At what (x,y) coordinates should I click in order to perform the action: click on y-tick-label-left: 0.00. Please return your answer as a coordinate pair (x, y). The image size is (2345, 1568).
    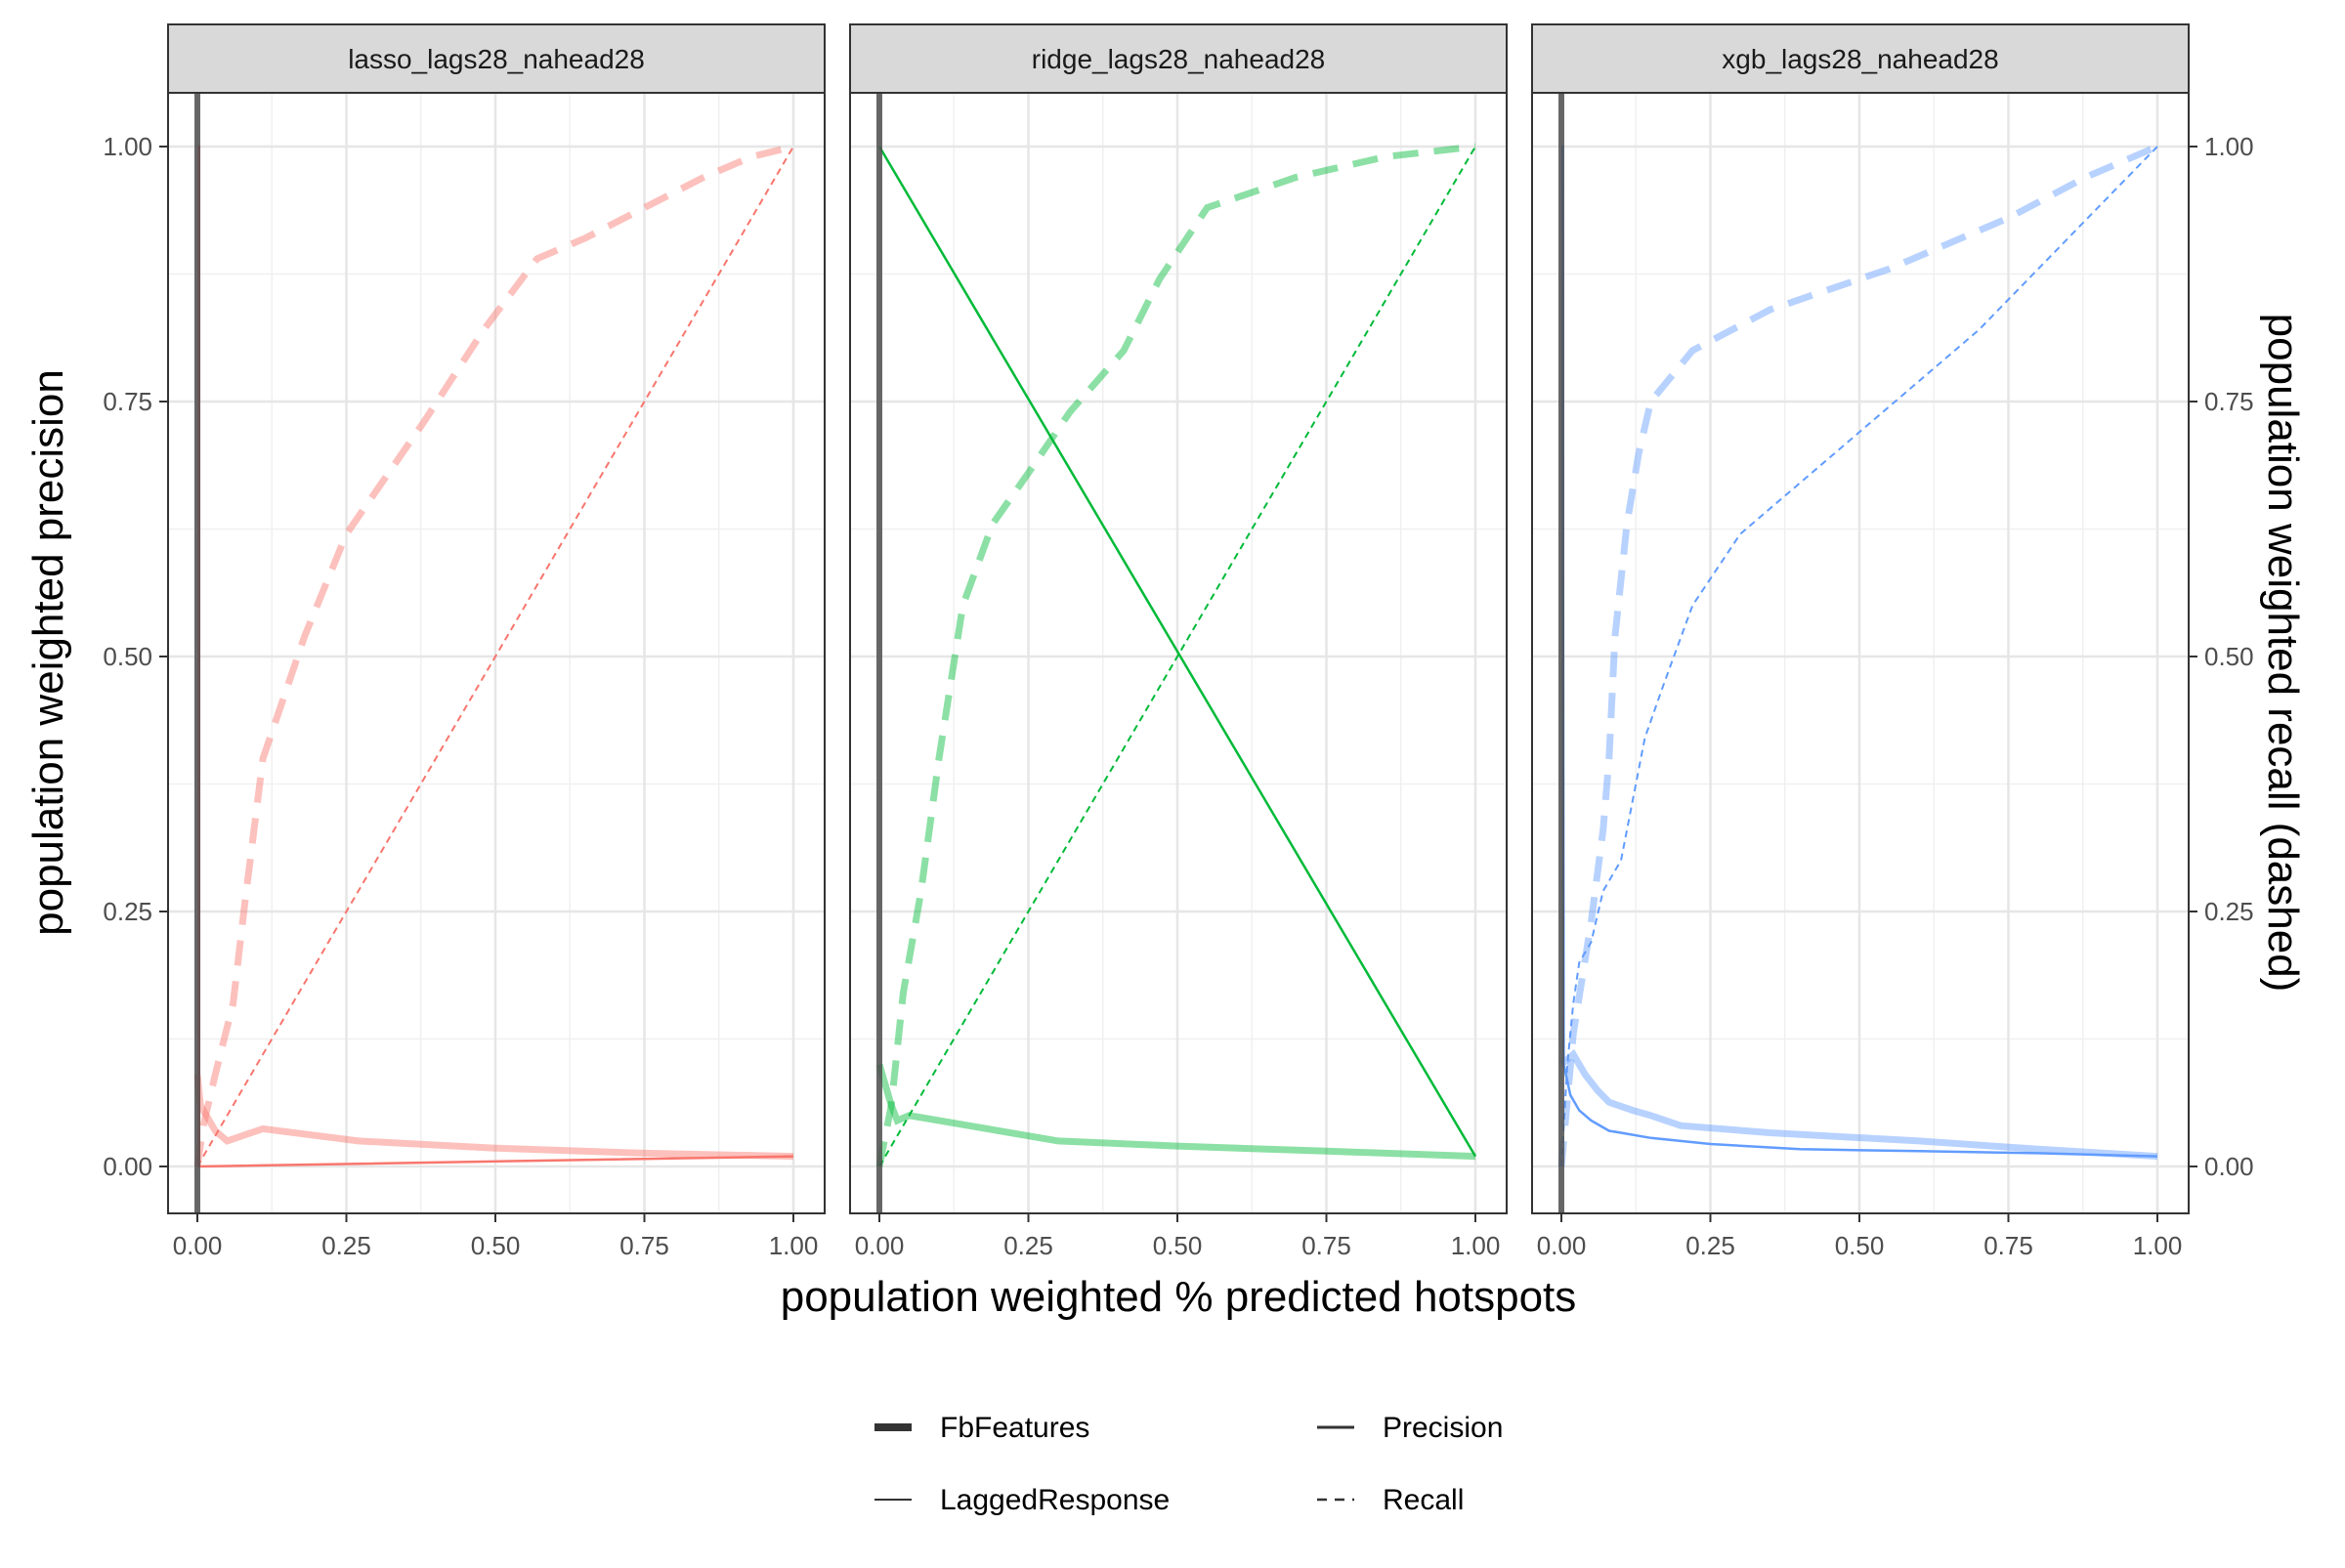
    Looking at the image, I should click on (127, 1166).